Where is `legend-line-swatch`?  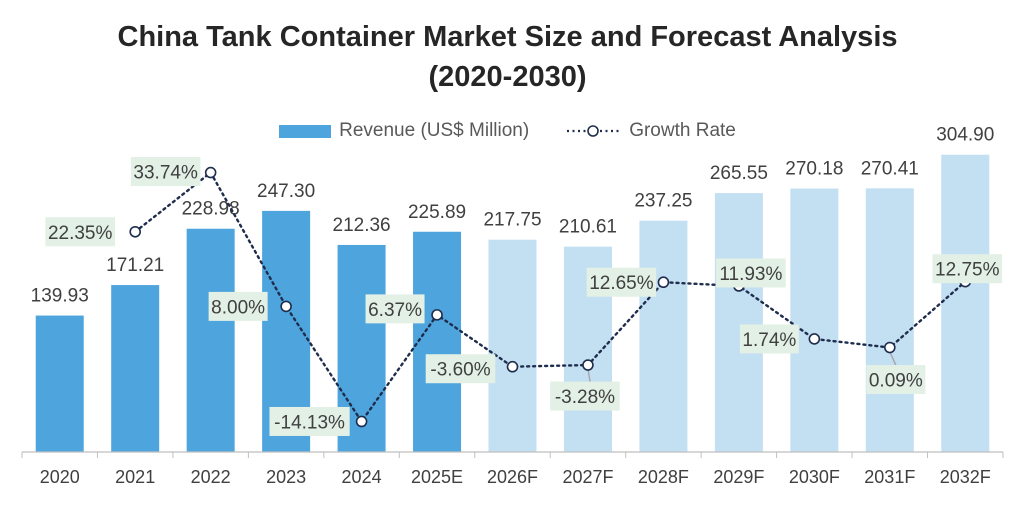
legend-line-swatch is located at coordinates (593, 131).